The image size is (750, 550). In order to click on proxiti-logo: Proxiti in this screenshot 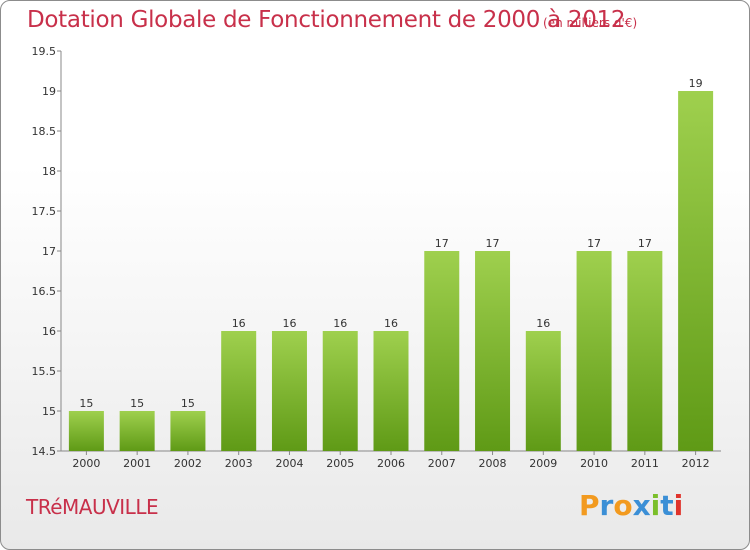, I will do `click(631, 505)`.